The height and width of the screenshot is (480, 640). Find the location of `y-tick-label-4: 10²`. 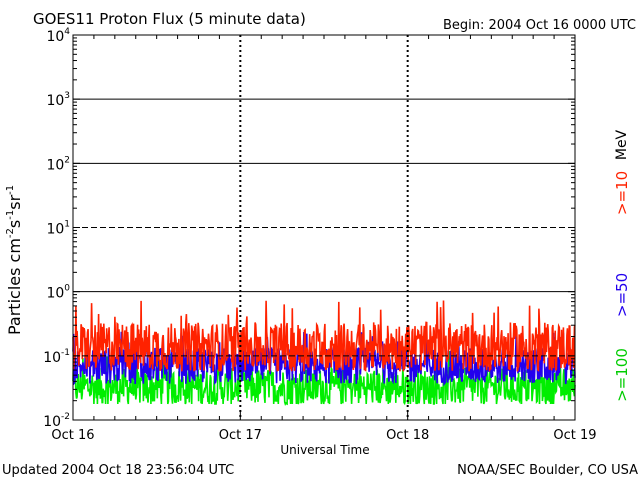

y-tick-label-4: 10² is located at coordinates (58, 164).